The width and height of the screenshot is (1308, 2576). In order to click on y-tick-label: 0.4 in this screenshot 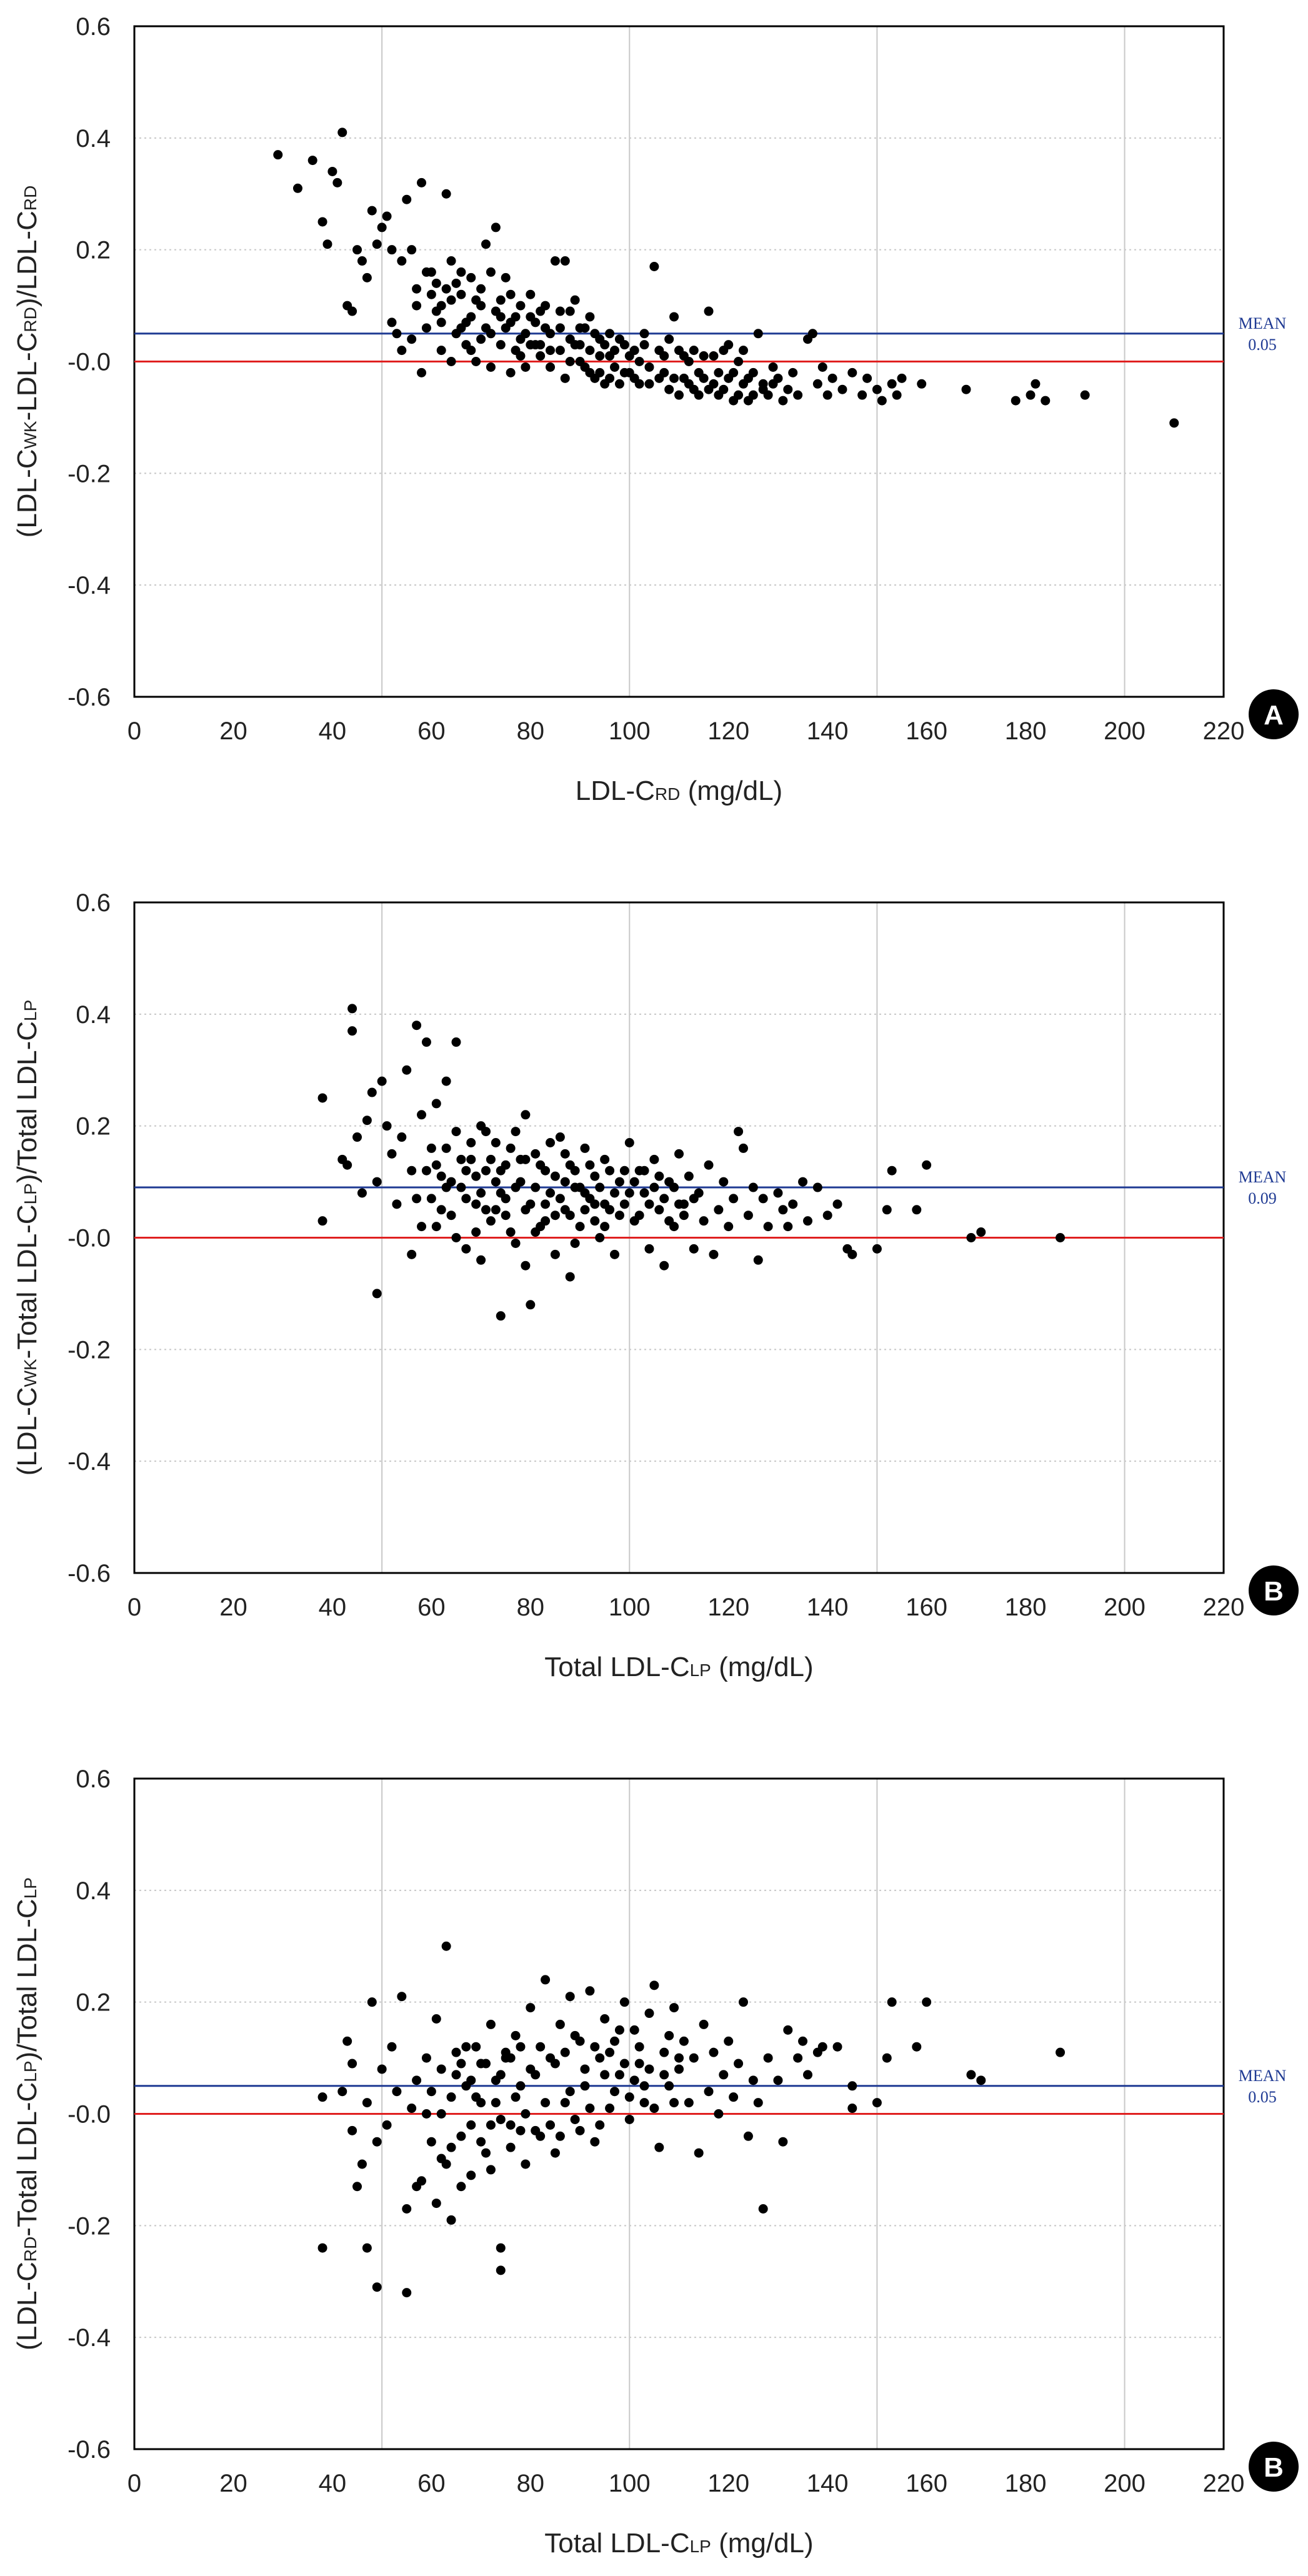, I will do `click(94, 138)`.